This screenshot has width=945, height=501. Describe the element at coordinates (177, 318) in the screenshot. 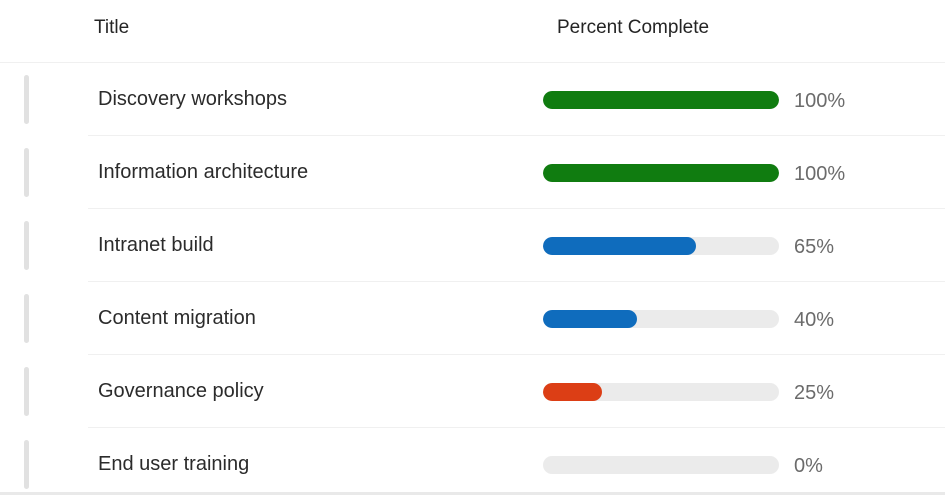

I see `row-title: Content migration` at that location.